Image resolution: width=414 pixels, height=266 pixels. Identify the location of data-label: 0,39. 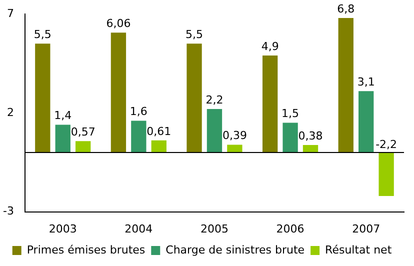
(234, 135).